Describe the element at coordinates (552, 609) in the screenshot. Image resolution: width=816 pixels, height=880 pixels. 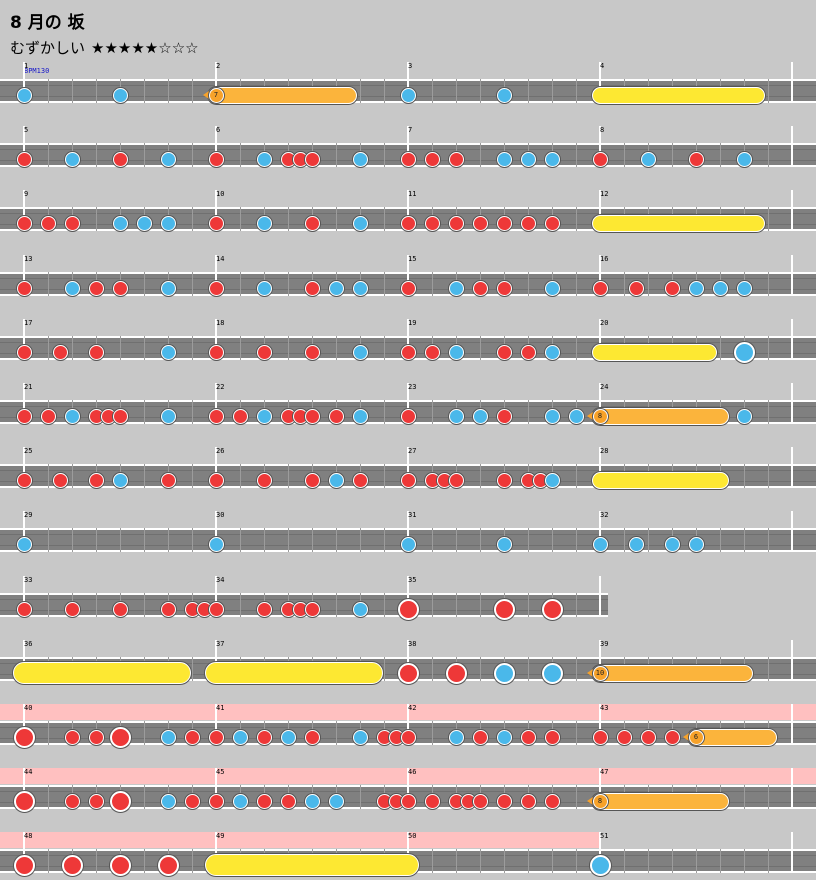
I see `big-don-note` at that location.